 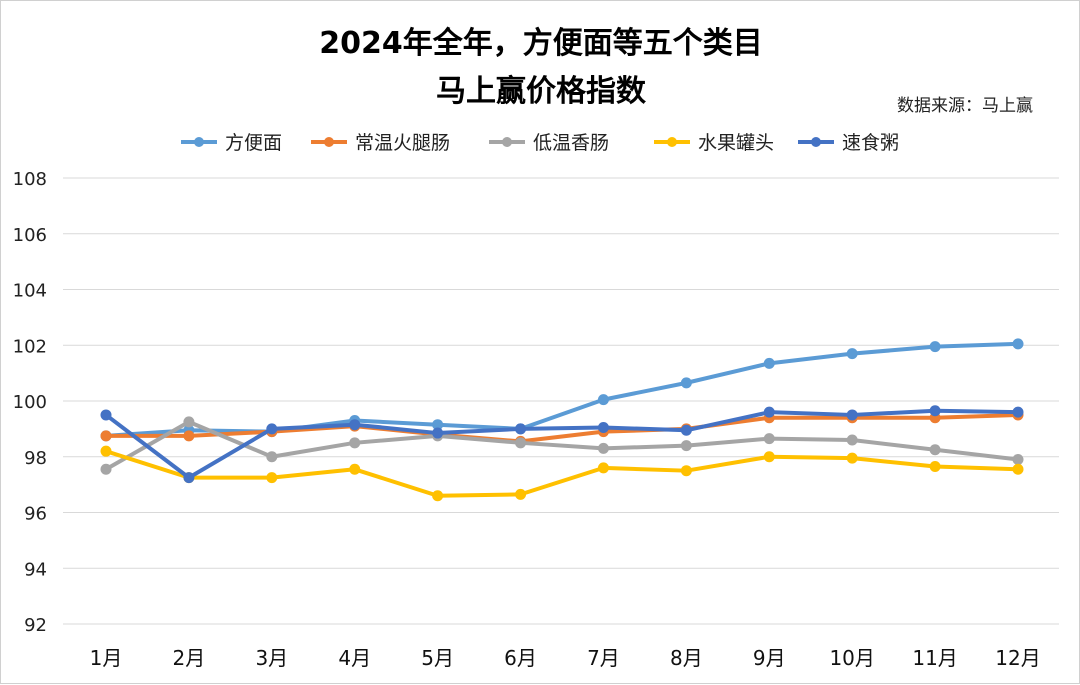 What do you see at coordinates (437, 658) in the screenshot?
I see `x-tick-label: 5月` at bounding box center [437, 658].